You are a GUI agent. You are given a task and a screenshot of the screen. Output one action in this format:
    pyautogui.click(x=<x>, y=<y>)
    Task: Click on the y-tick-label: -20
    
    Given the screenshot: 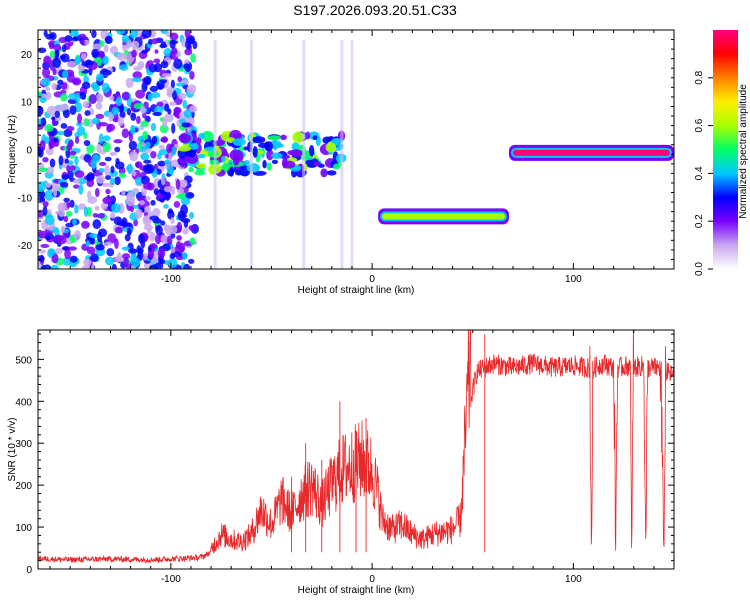 What is the action you would take?
    pyautogui.click(x=25, y=246)
    